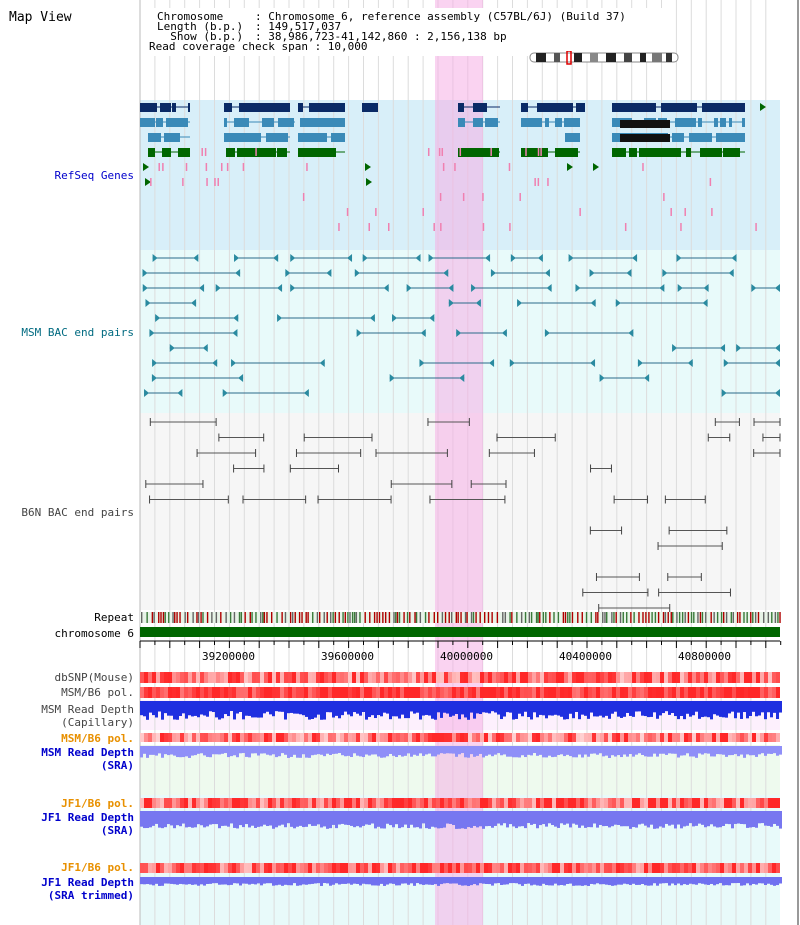  I want to click on jf1-b6-pol-label: JF1/B6 pol., so click(97, 803).